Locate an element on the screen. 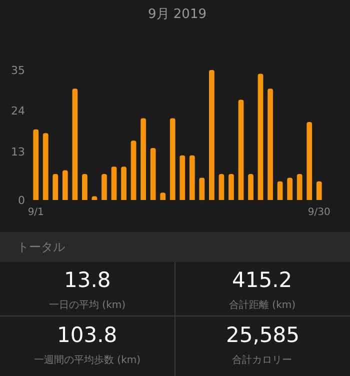 This screenshot has height=376, width=350. text: トータル is located at coordinates (41, 247).